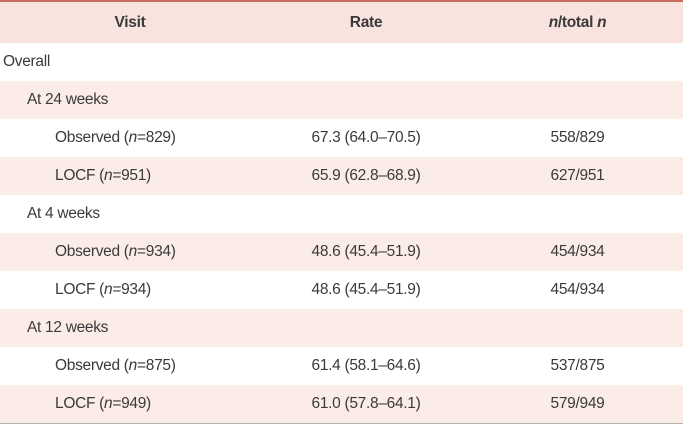 The width and height of the screenshot is (683, 427). I want to click on count-cell: 627/951, so click(577, 176).